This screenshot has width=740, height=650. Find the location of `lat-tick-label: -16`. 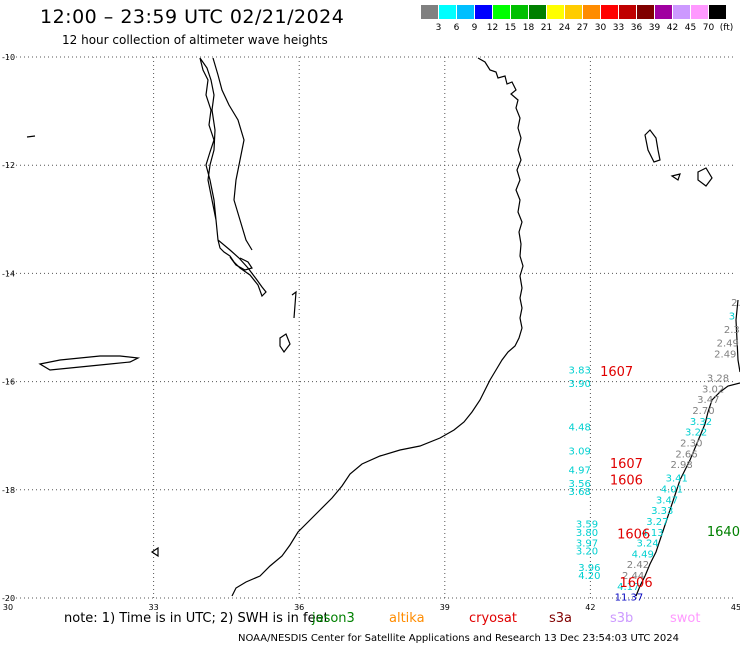

lat-tick-label: -16 is located at coordinates (8, 382).